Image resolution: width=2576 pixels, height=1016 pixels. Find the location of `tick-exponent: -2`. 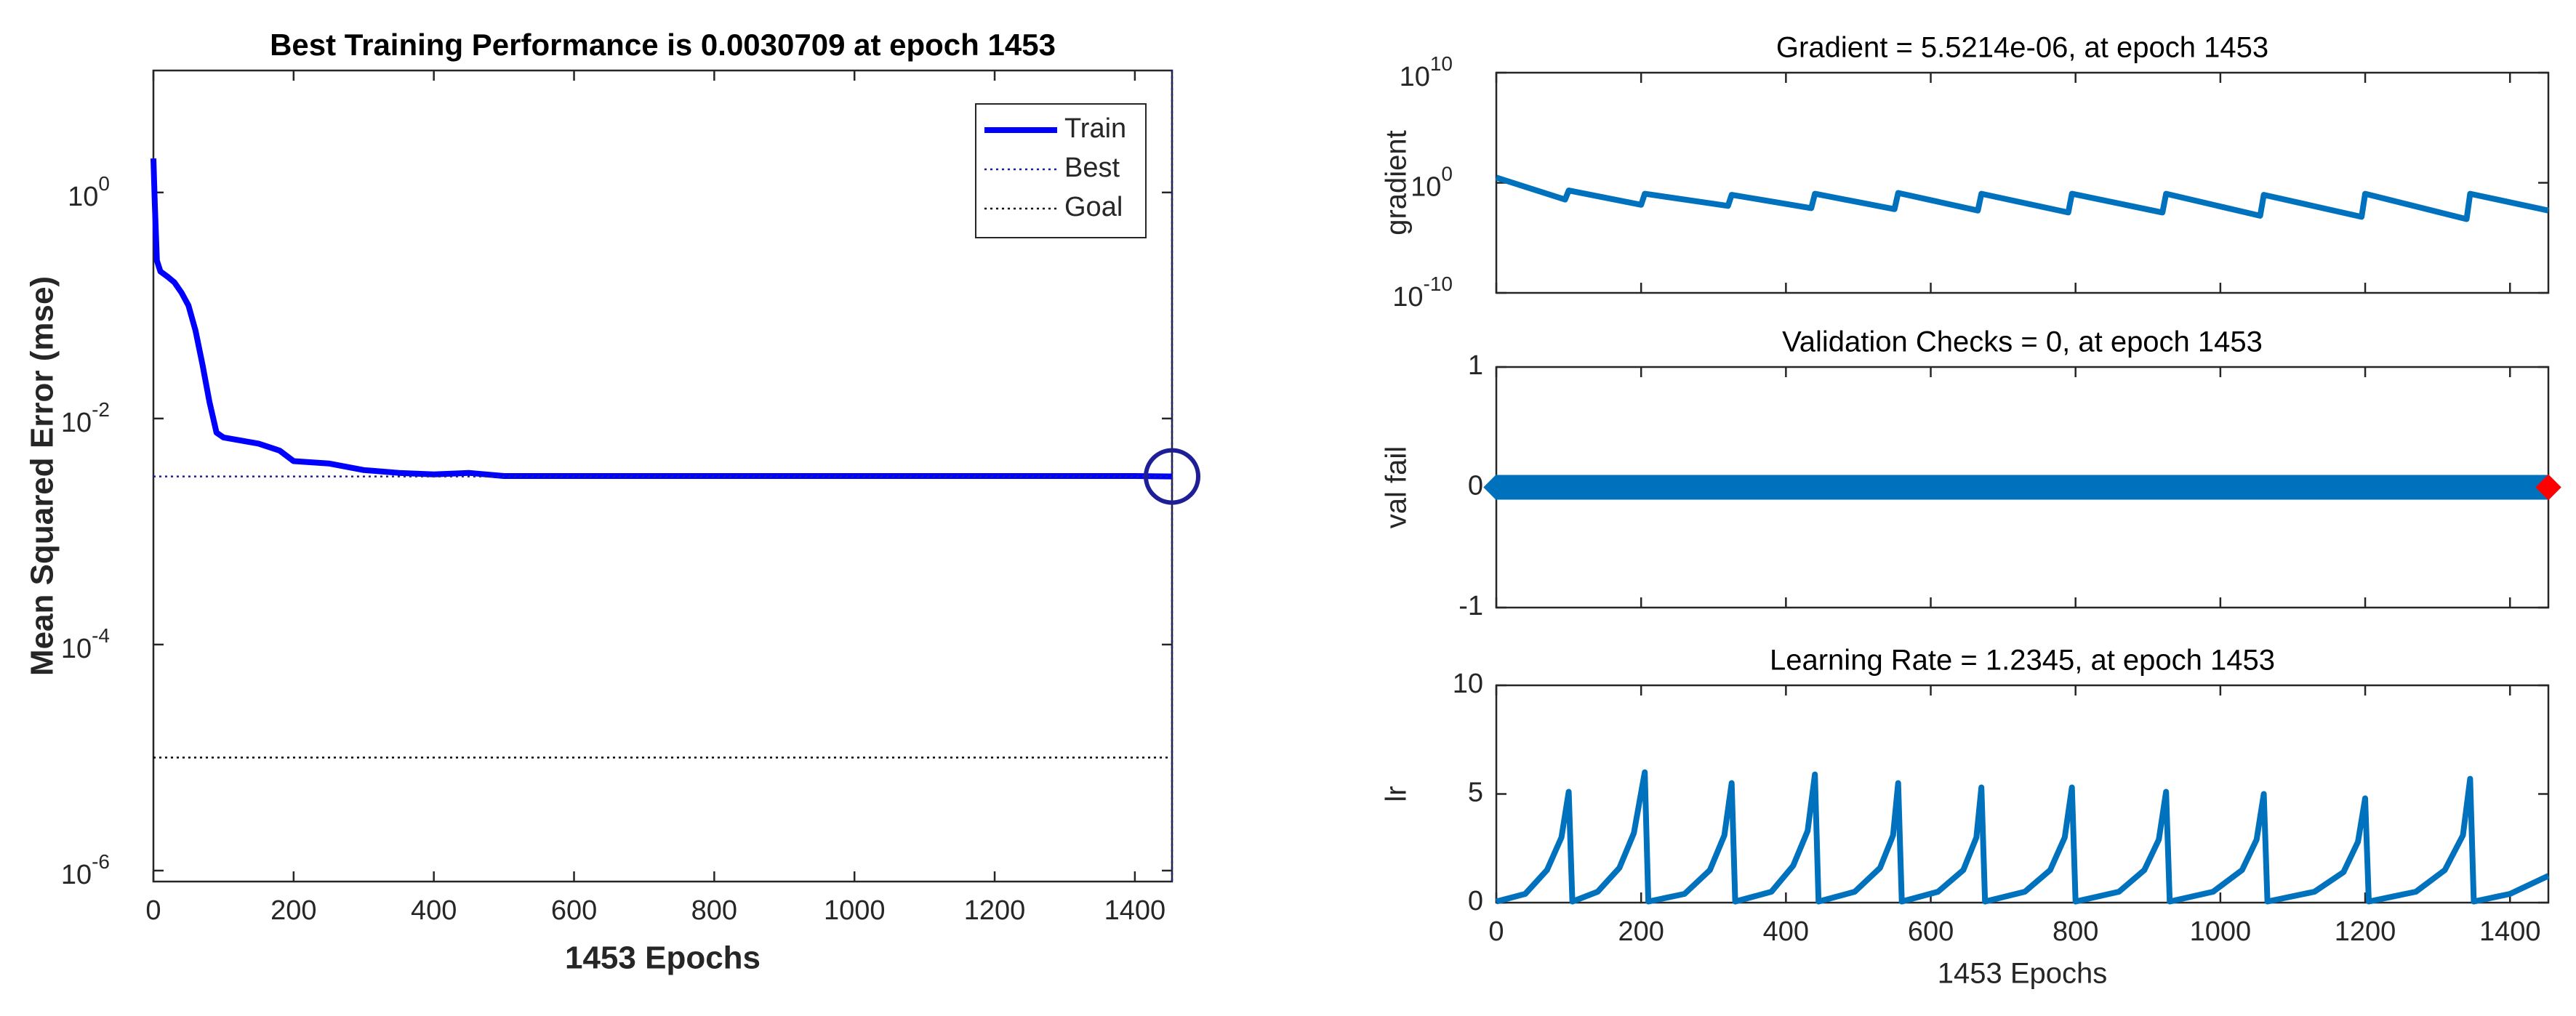

tick-exponent: -2 is located at coordinates (101, 409).